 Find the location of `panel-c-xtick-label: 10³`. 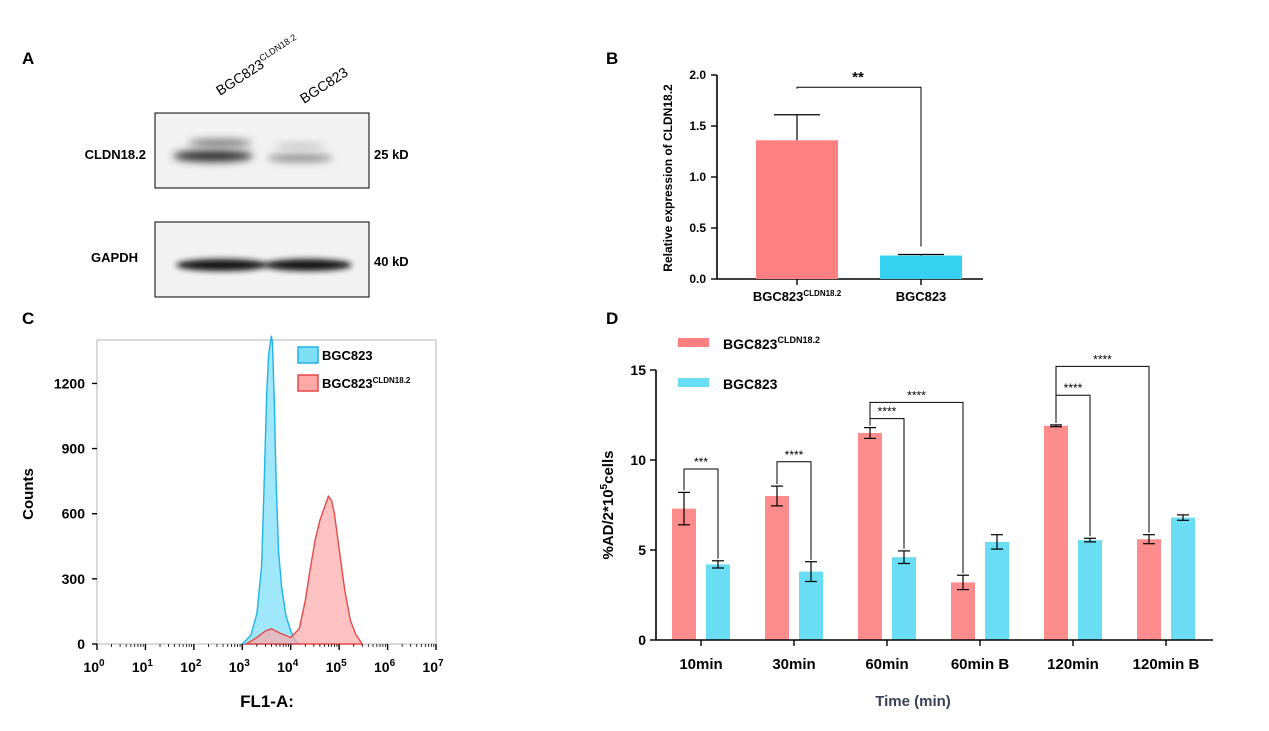

panel-c-xtick-label: 10³ is located at coordinates (240, 666).